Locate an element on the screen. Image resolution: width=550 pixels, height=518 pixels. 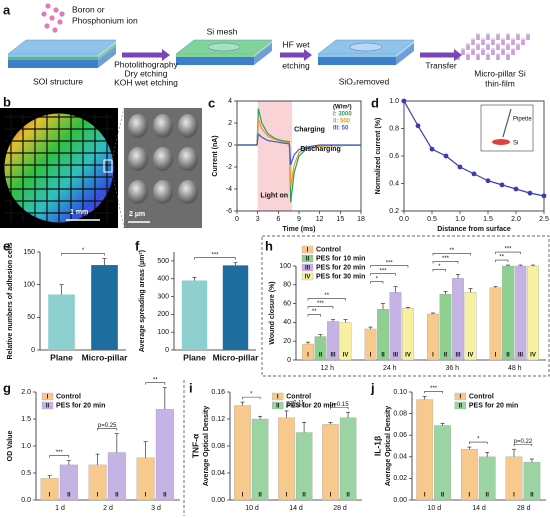
y-tick-label: 300 is located at coordinates (163, 296).